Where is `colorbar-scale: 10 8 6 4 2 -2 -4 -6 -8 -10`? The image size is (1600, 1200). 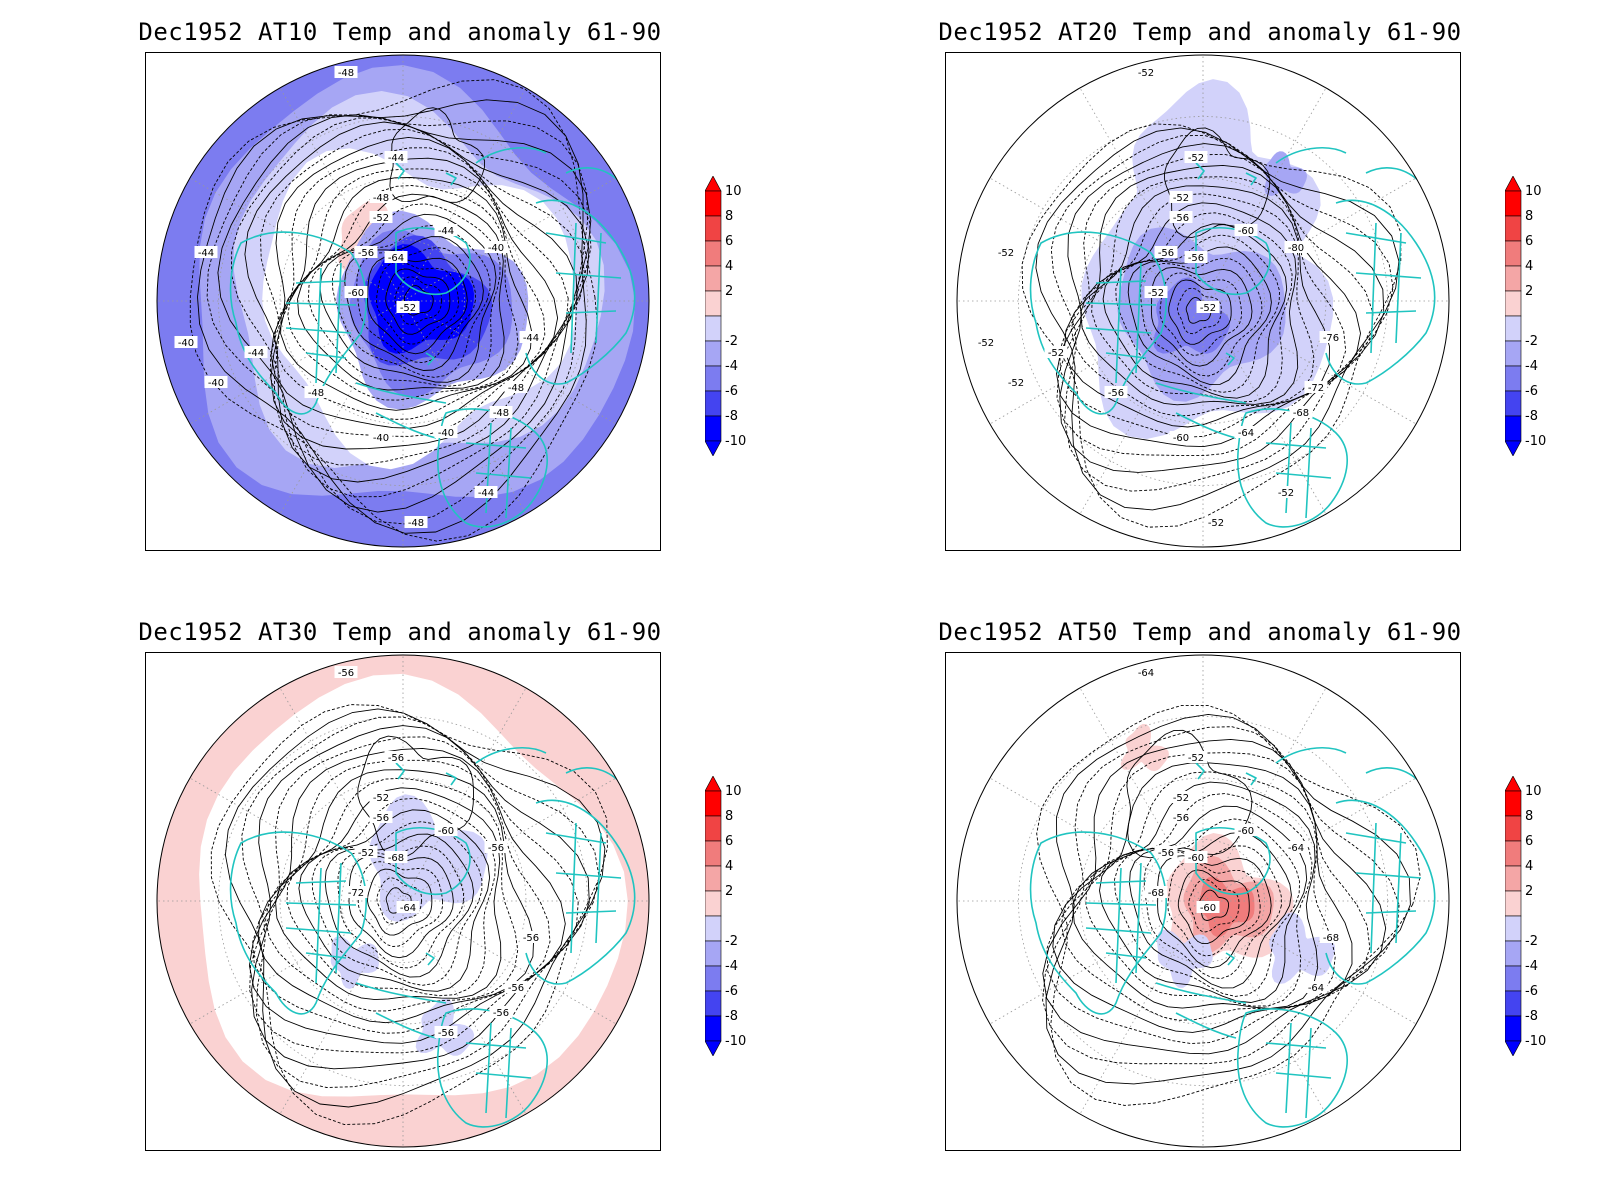
colorbar-scale: 10 8 6 4 2 -2 -4 -6 -8 -10 is located at coordinates (1525, 916).